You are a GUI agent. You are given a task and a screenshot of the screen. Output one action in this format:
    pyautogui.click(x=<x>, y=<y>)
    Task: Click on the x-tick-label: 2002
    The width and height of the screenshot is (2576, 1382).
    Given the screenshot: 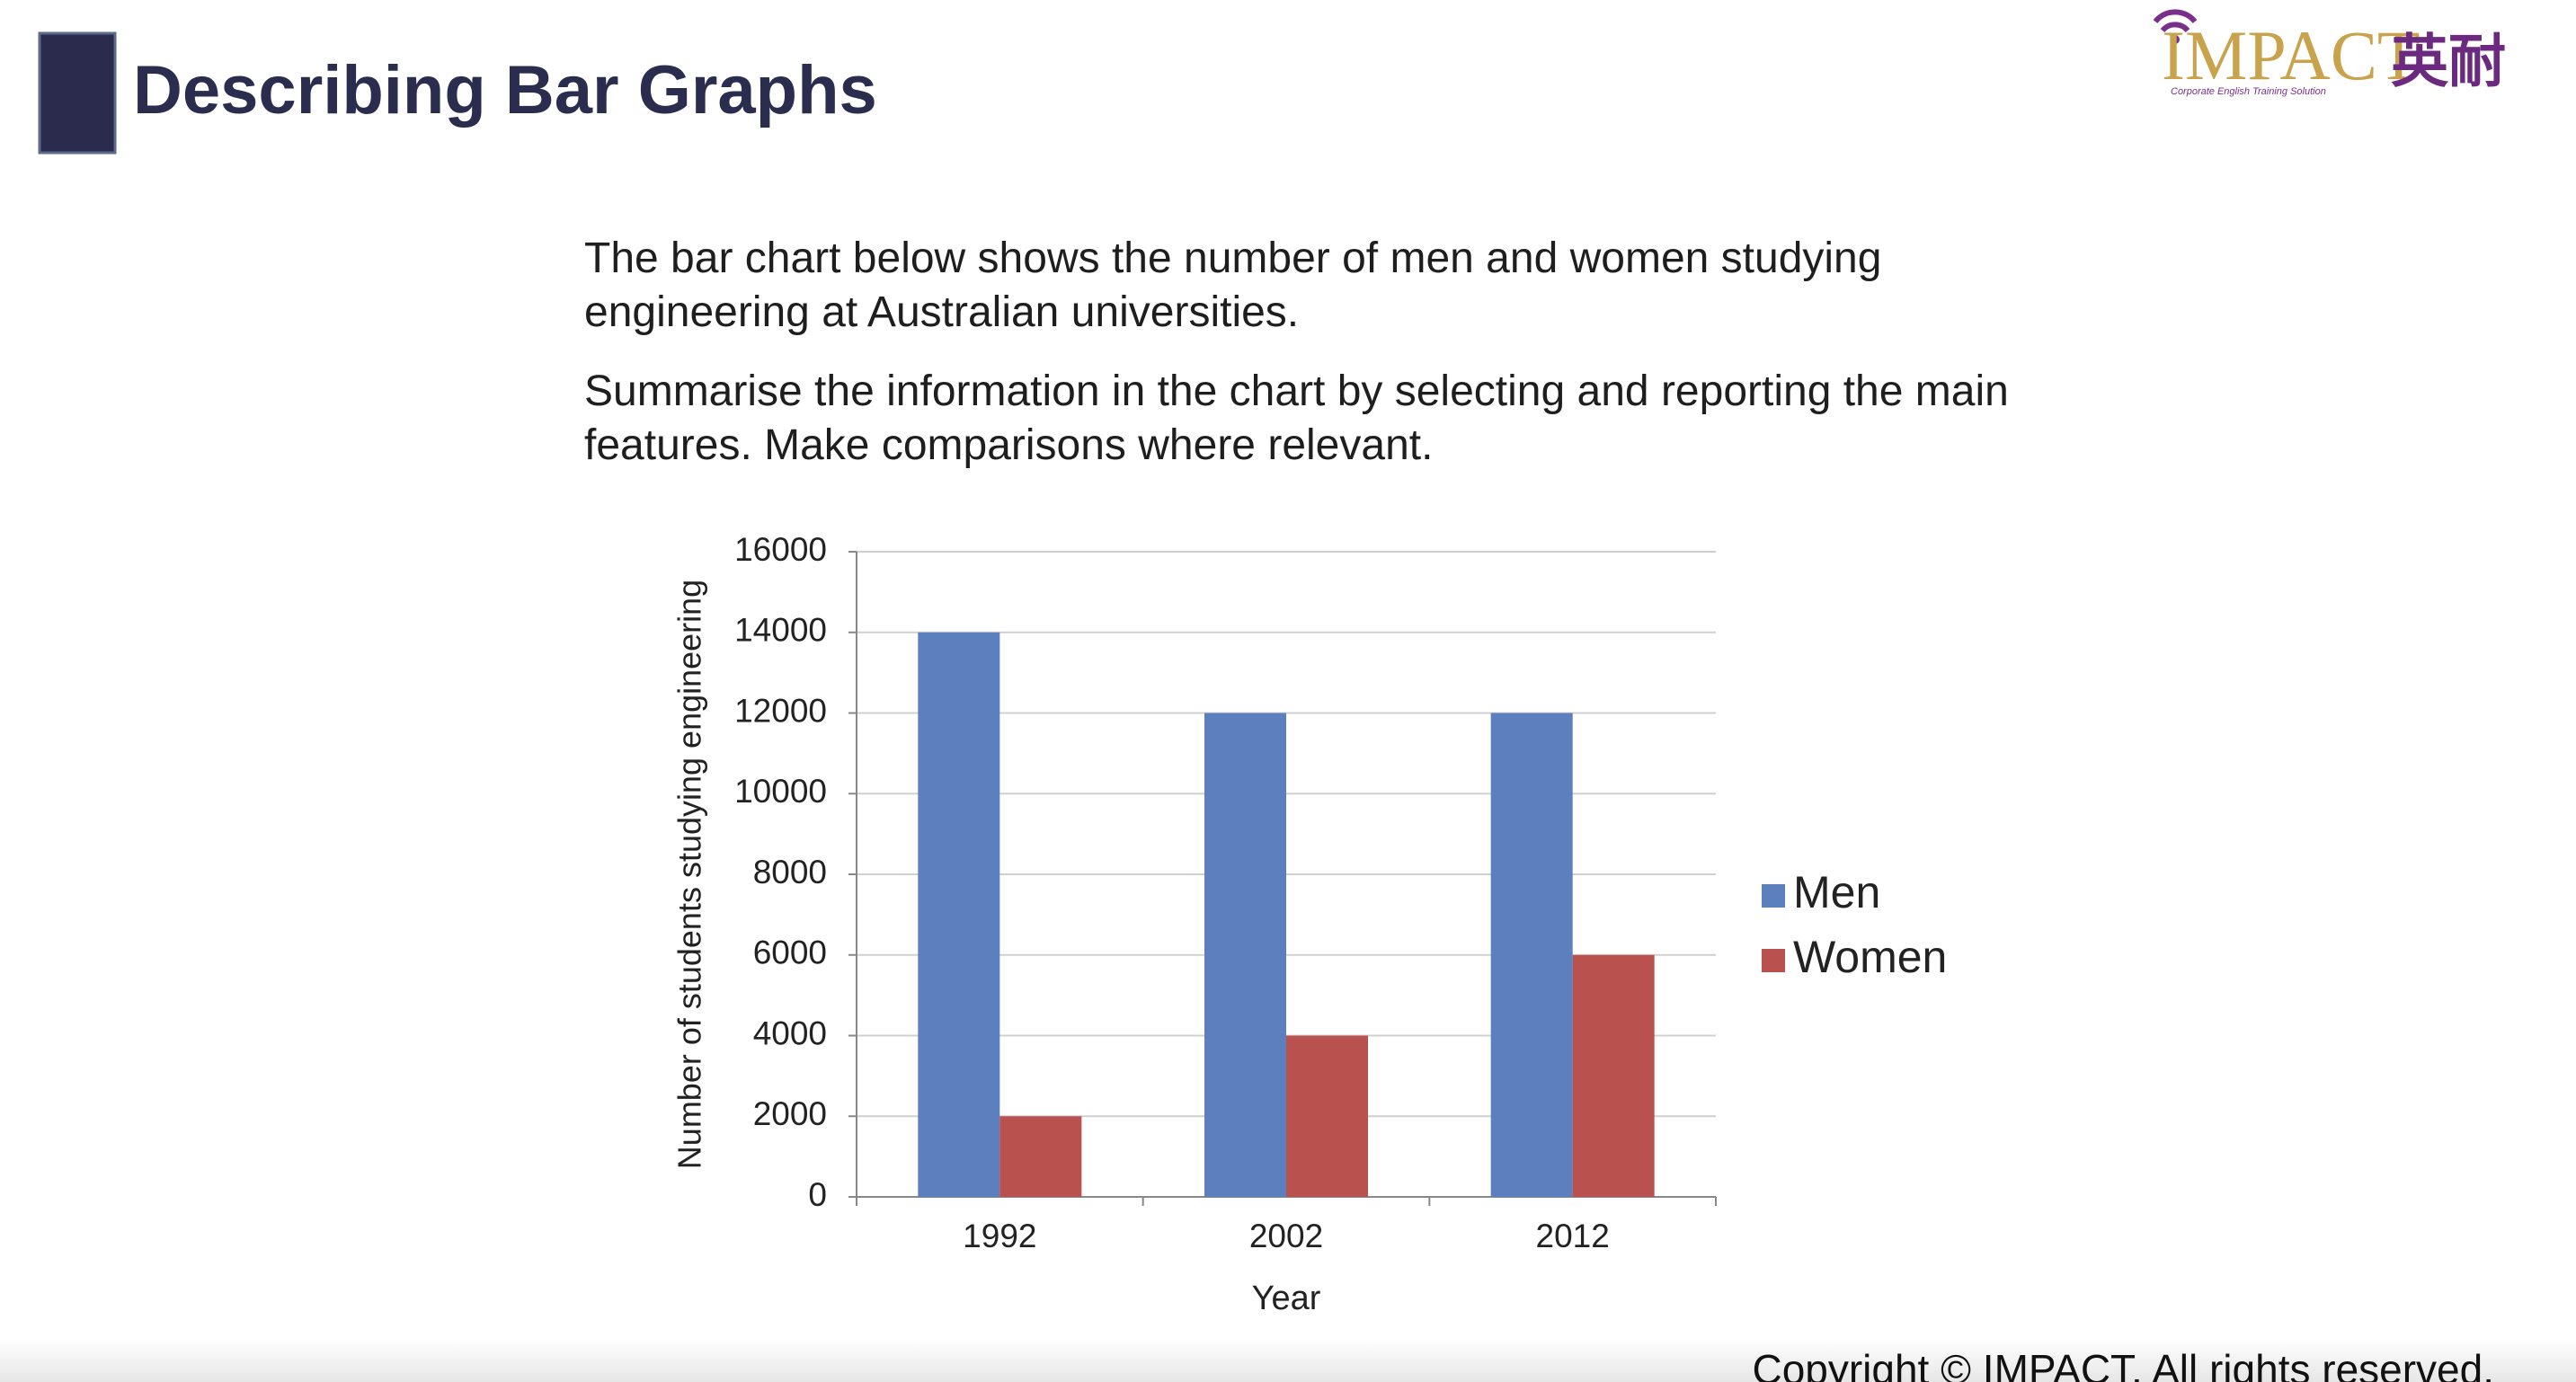 What is the action you would take?
    pyautogui.click(x=1286, y=1236)
    